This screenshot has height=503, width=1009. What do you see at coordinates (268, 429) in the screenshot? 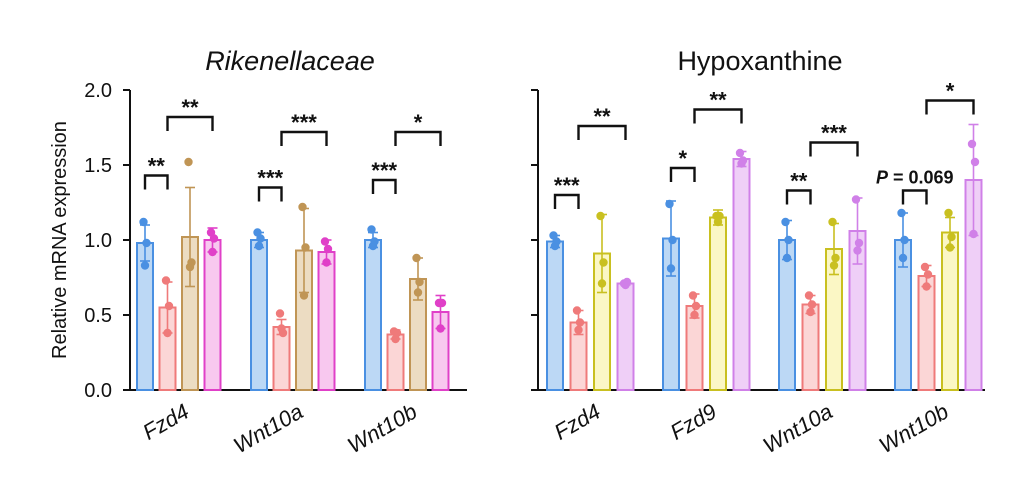
I see `x-tick-label-wnt10a: Wnt10a` at bounding box center [268, 429].